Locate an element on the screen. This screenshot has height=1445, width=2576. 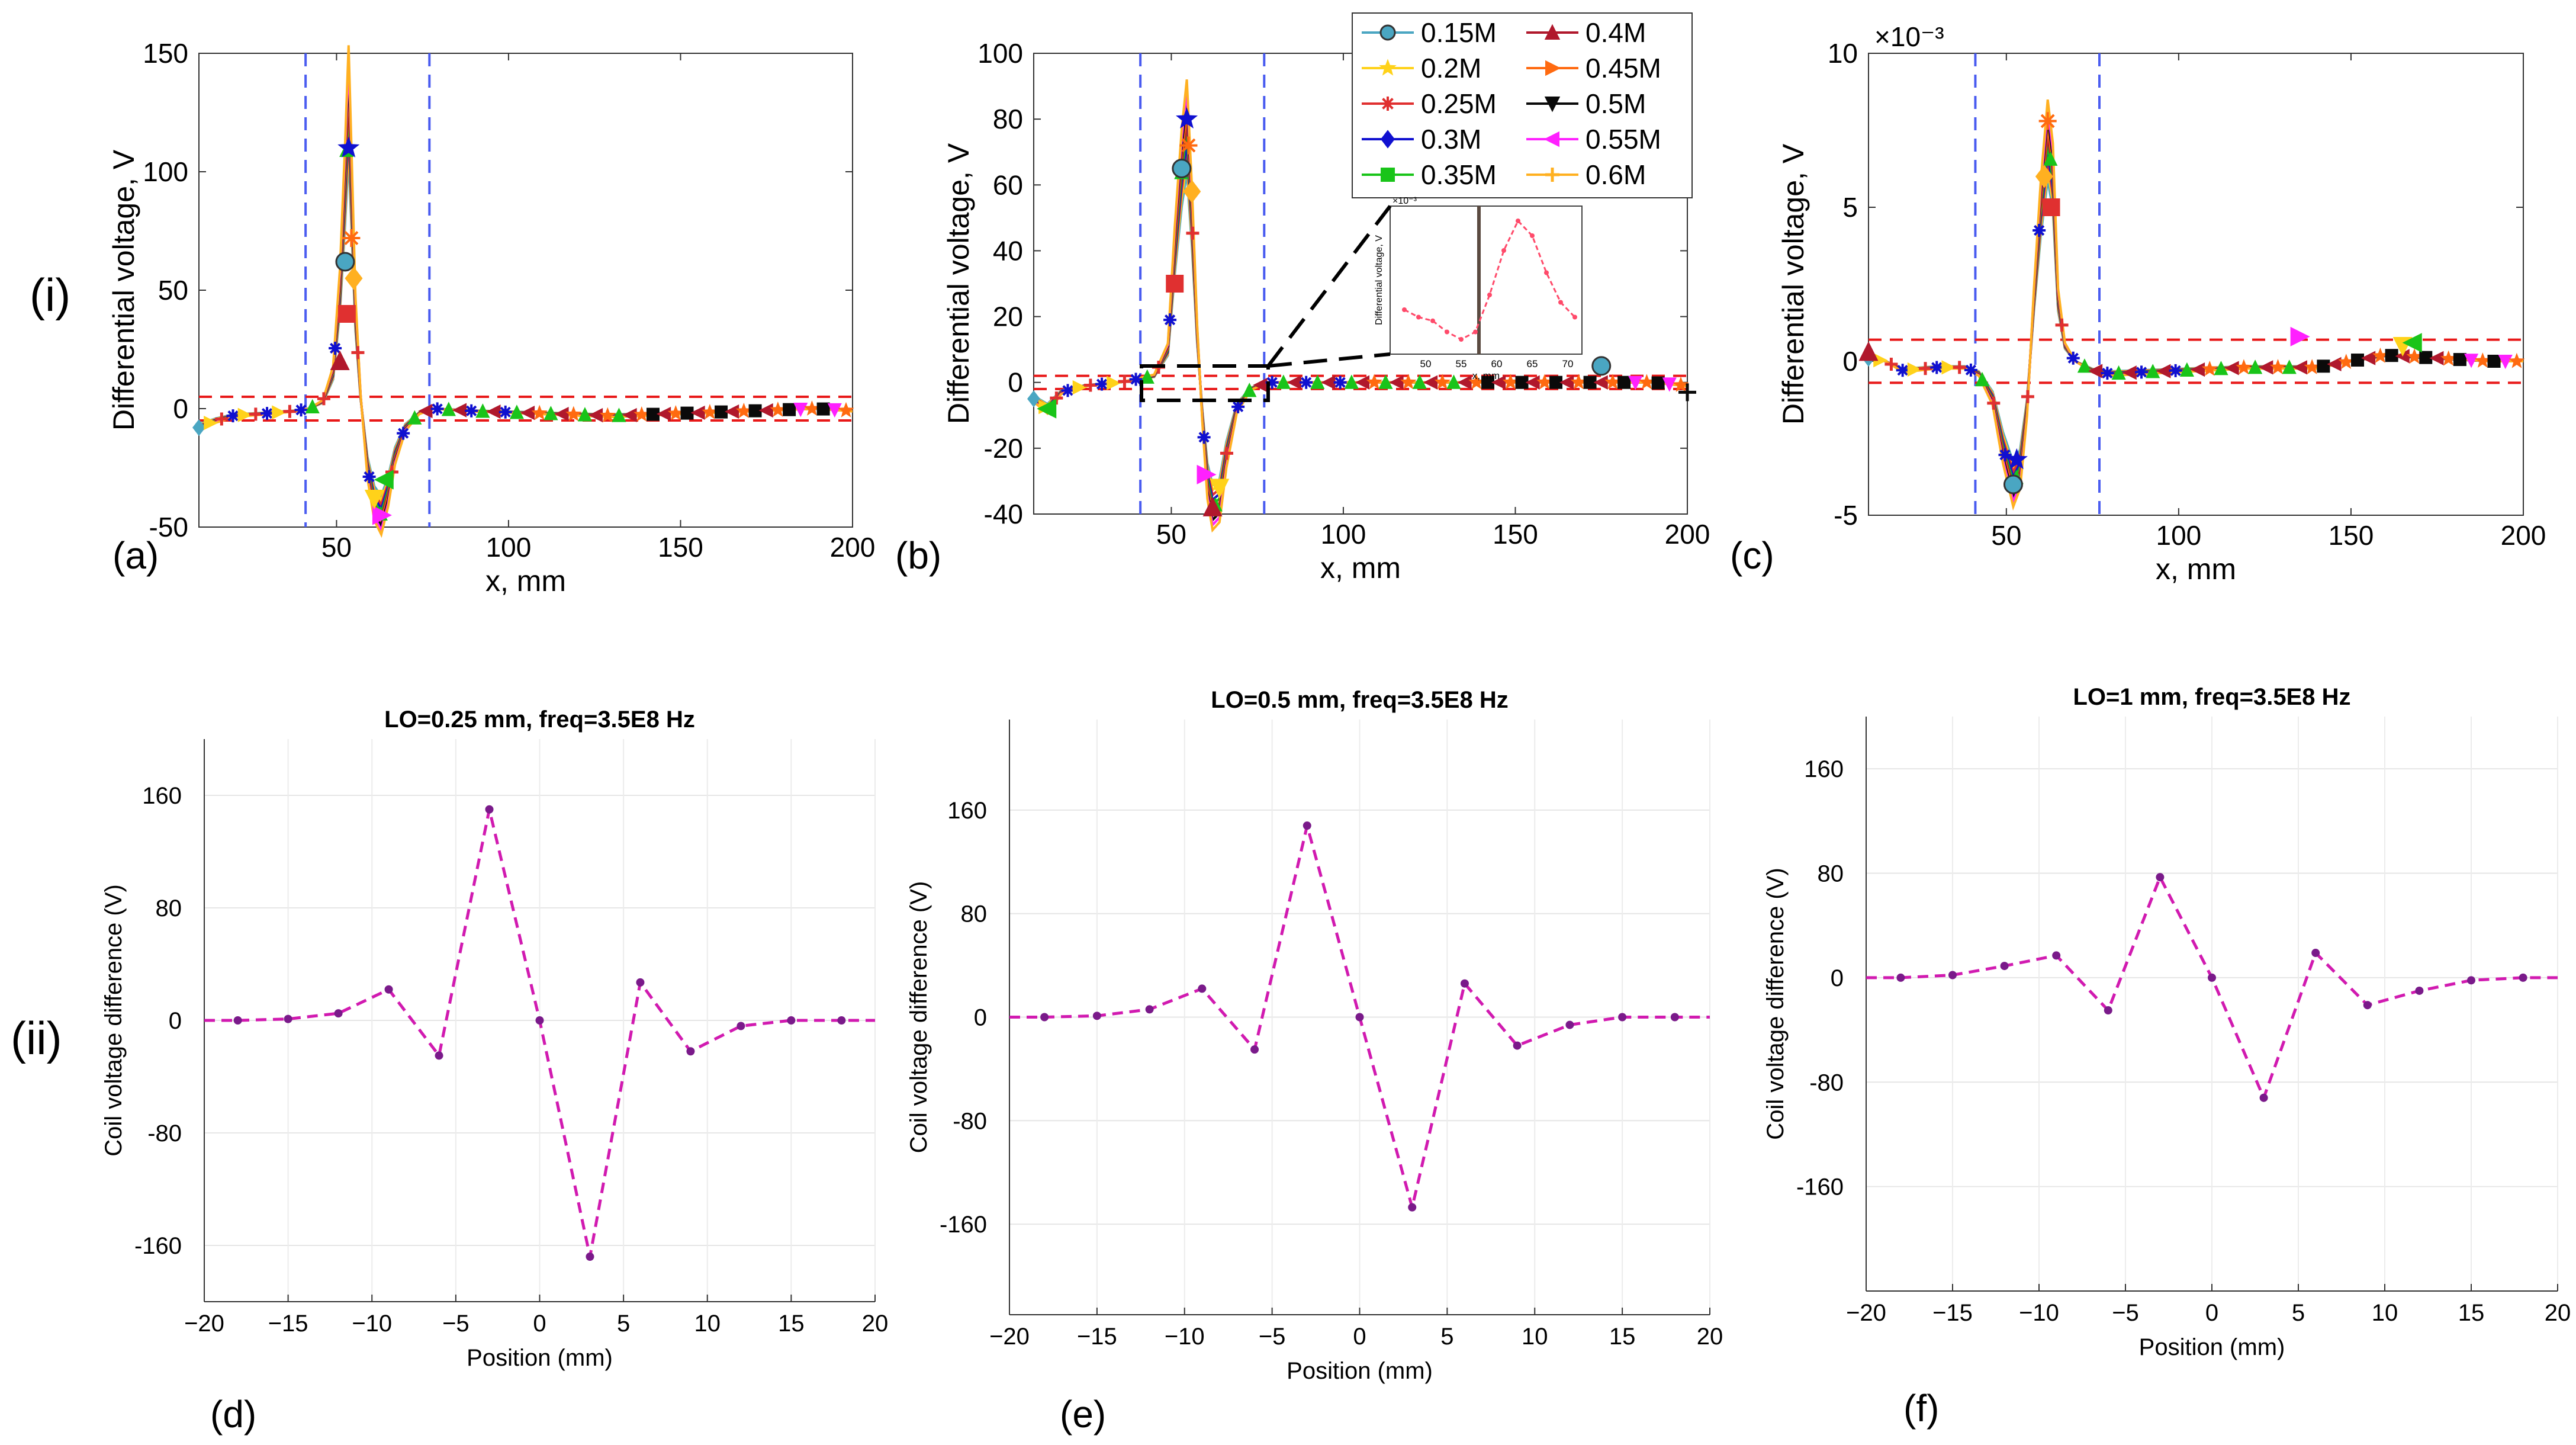
inset-point is located at coordinates (1404, 309).